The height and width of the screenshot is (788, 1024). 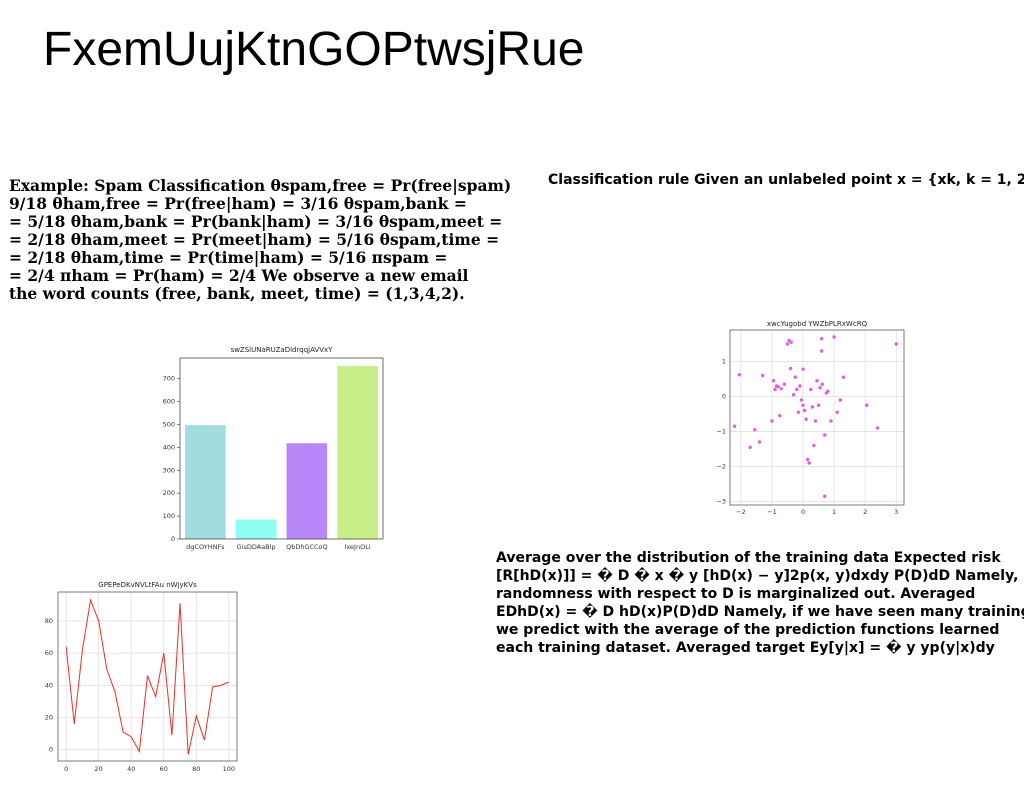 I want to click on y-tick-label: 700, so click(x=169, y=379).